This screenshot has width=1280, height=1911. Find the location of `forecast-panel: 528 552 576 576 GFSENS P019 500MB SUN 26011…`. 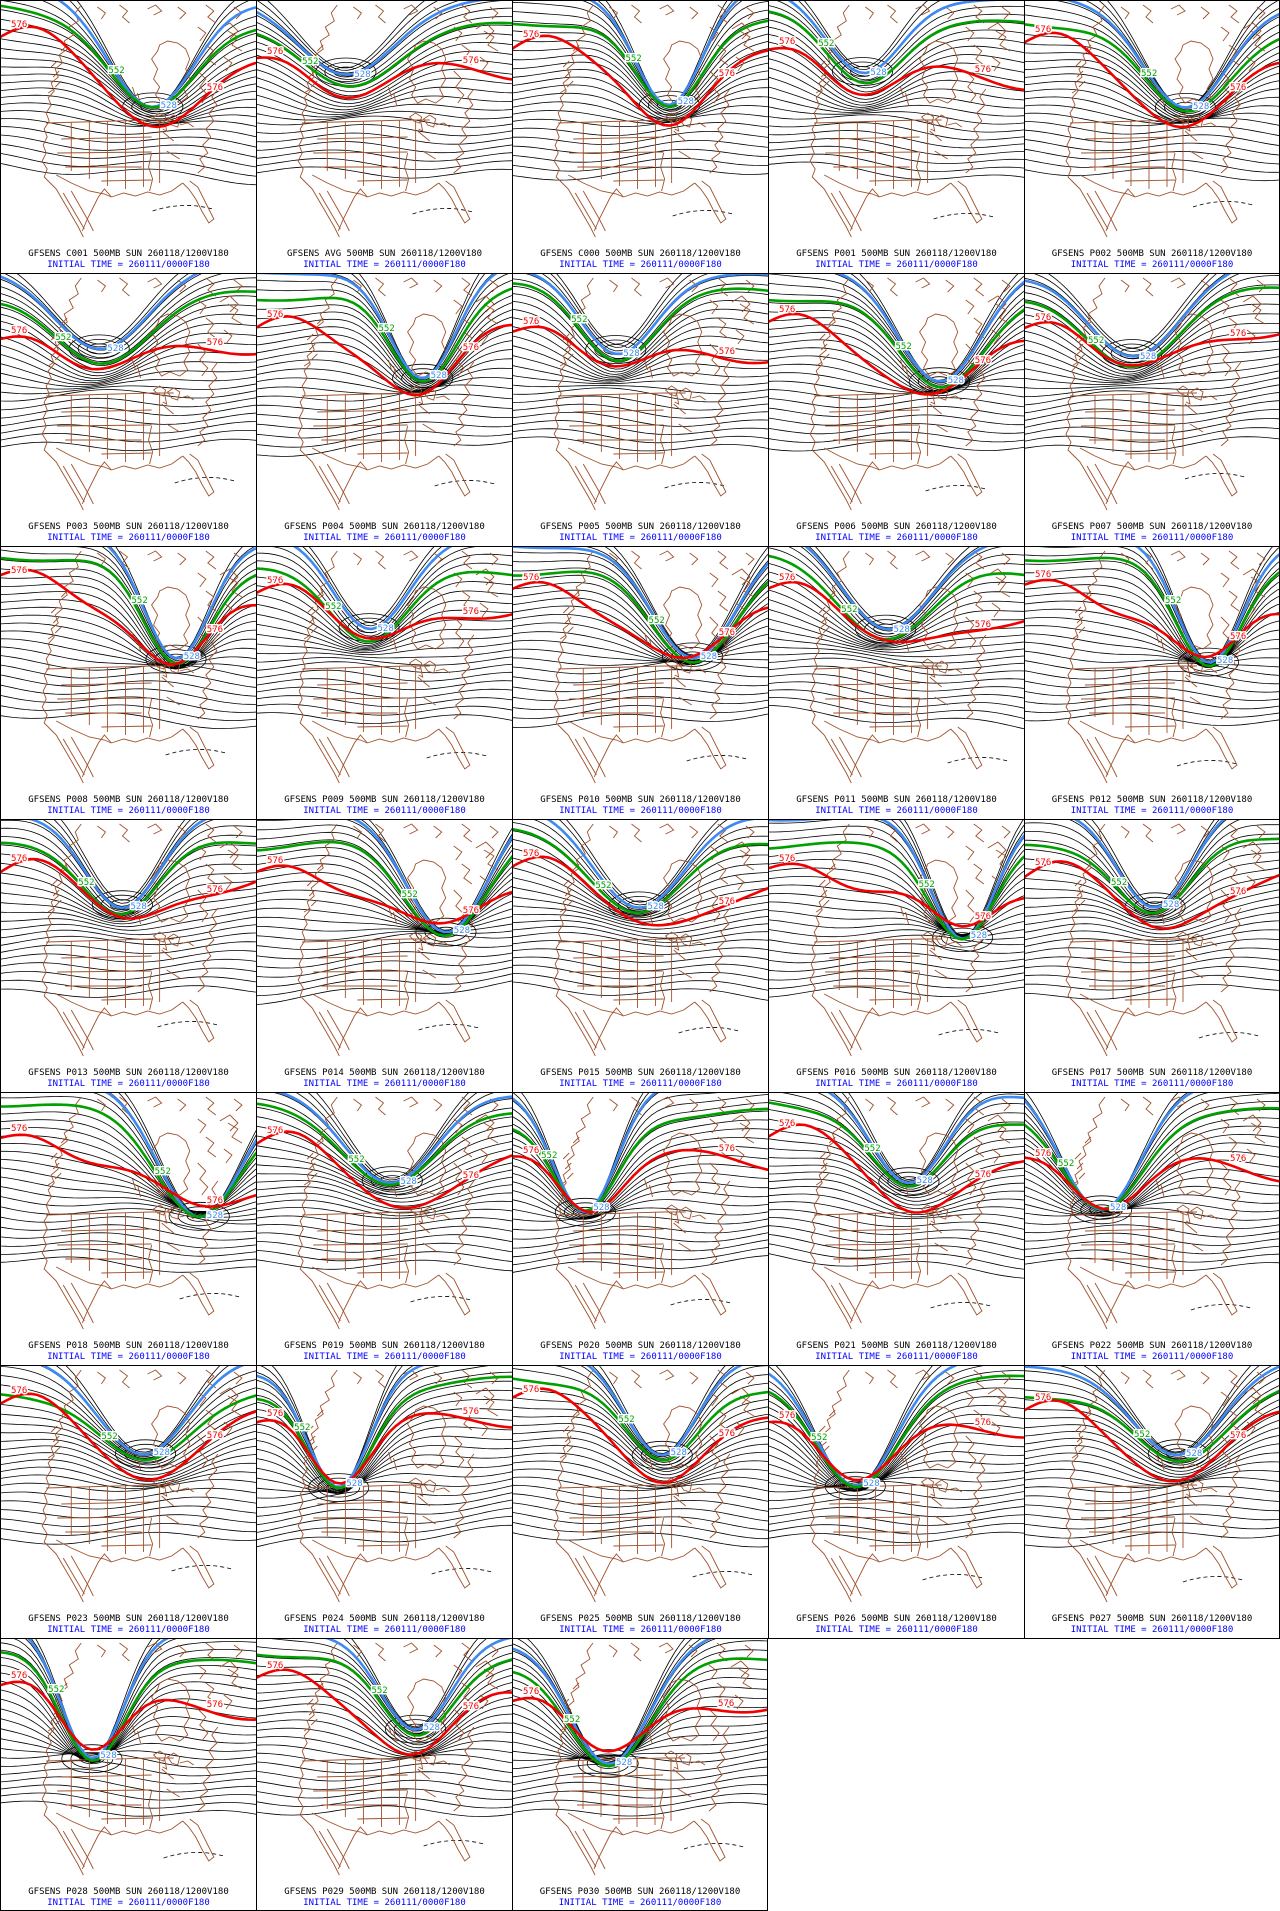

forecast-panel: 528 552 576 576 GFSENS P019 500MB SUN 26011… is located at coordinates (384, 1228).